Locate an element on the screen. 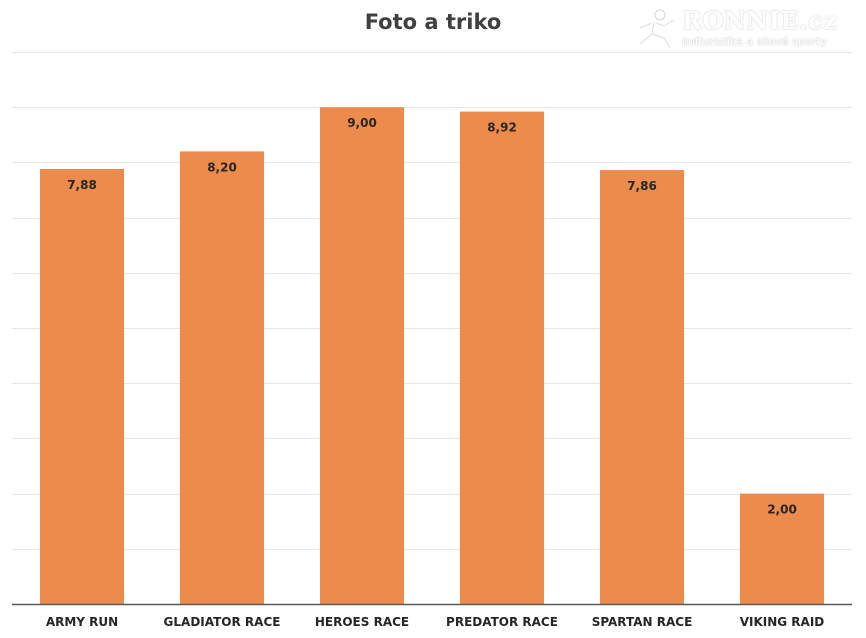  ronnie-watermark-logo: RONNIE.cz kulturistika a silové sporty is located at coordinates (741, 29).